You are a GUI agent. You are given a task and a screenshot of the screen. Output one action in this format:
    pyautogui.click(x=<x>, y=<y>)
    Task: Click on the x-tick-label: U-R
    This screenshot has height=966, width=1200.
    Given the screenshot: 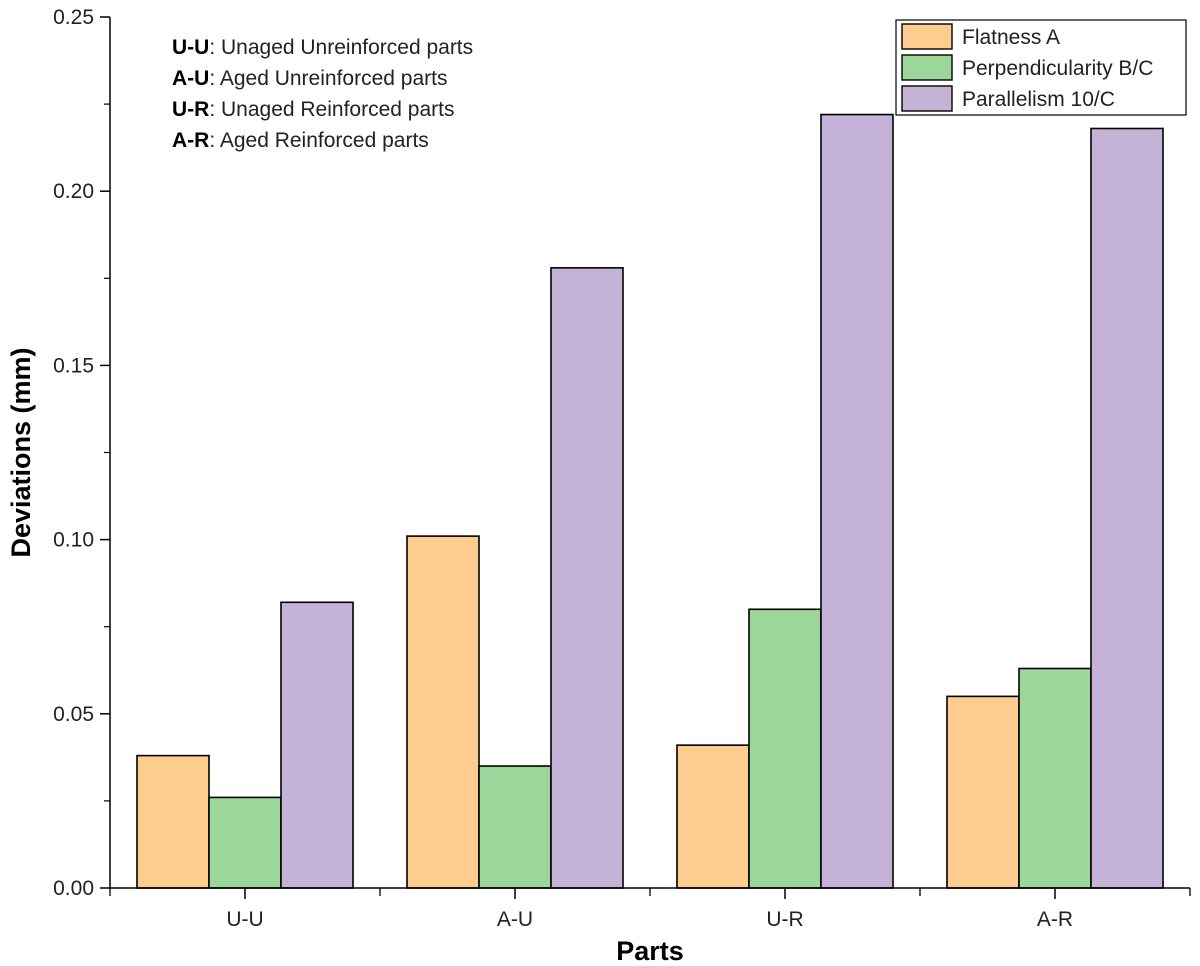 What is the action you would take?
    pyautogui.click(x=784, y=919)
    